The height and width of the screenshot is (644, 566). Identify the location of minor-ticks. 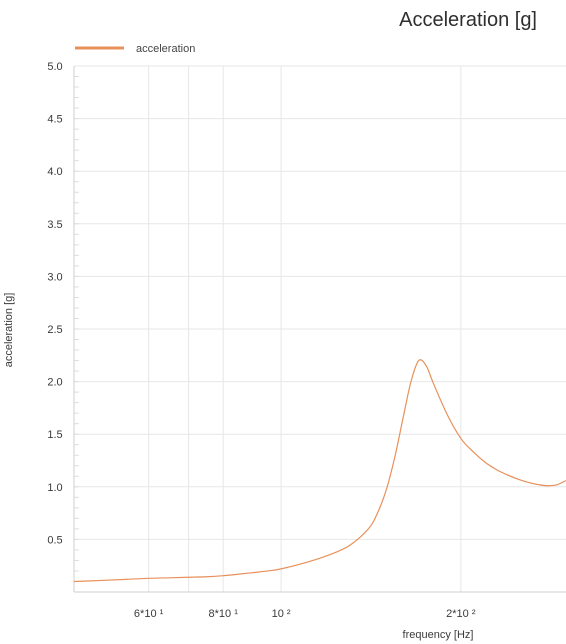
(76, 329).